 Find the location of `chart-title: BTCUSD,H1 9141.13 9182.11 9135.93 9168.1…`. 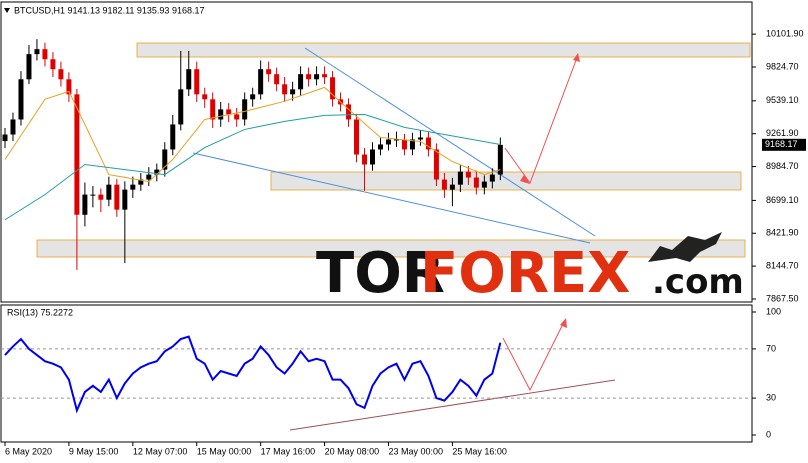

chart-title: BTCUSD,H1 9141.13 9182.11 9135.93 9168.1… is located at coordinates (109, 10).